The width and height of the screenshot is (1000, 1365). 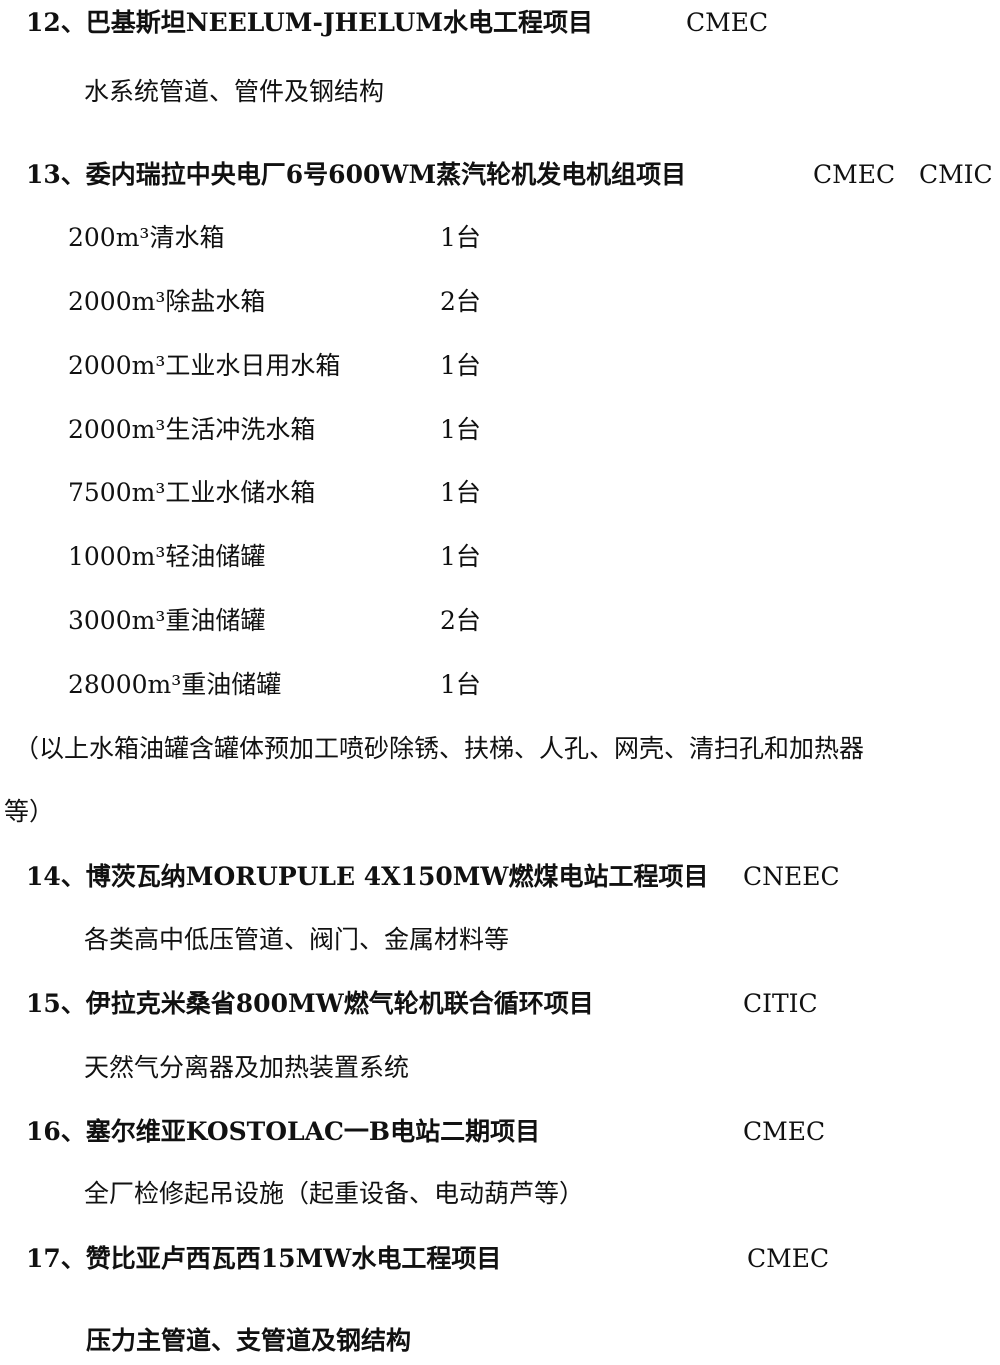 What do you see at coordinates (167, 620) in the screenshot?
I see `item-name: 3000m³重油储罐` at bounding box center [167, 620].